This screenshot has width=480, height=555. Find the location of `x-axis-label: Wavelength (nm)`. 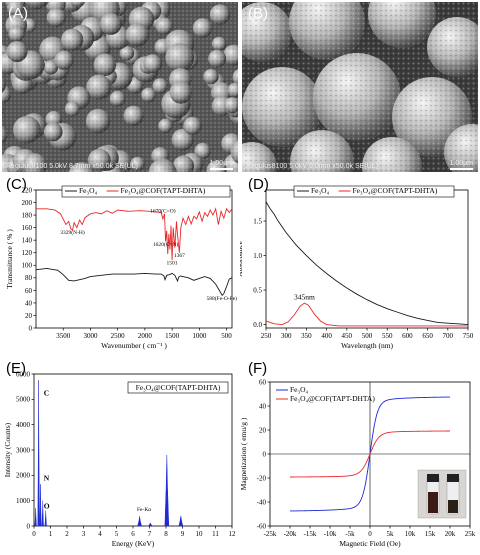

x-axis-label: Wavelength (nm) is located at coordinates (367, 345).